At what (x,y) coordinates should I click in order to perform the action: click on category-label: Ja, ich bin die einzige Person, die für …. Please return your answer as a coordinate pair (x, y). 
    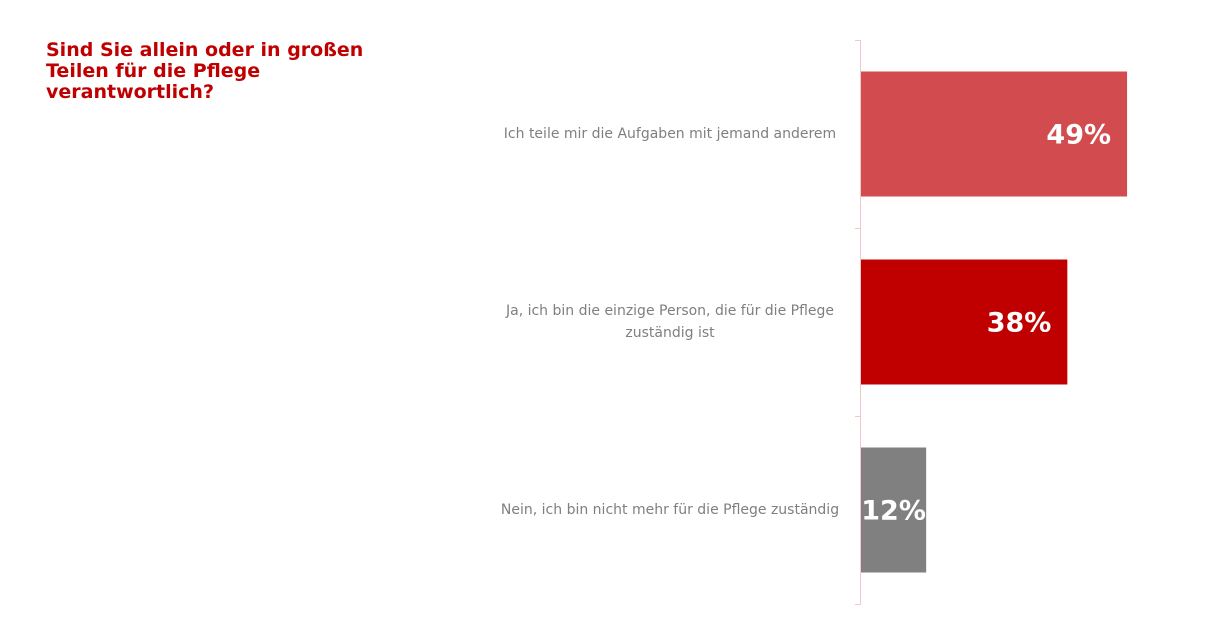
    Looking at the image, I should click on (670, 322).